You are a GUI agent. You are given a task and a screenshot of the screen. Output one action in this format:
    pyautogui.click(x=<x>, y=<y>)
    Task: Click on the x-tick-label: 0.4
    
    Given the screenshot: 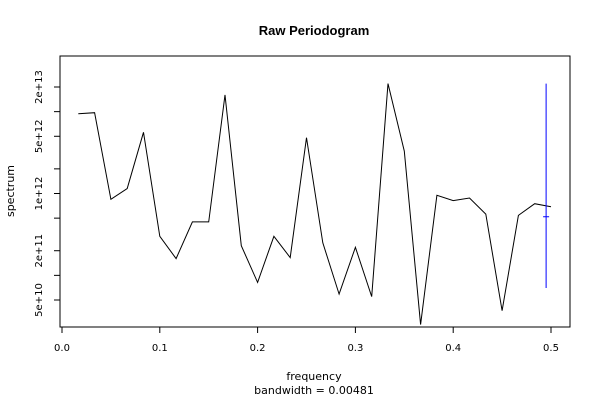 What is the action you would take?
    pyautogui.click(x=453, y=348)
    